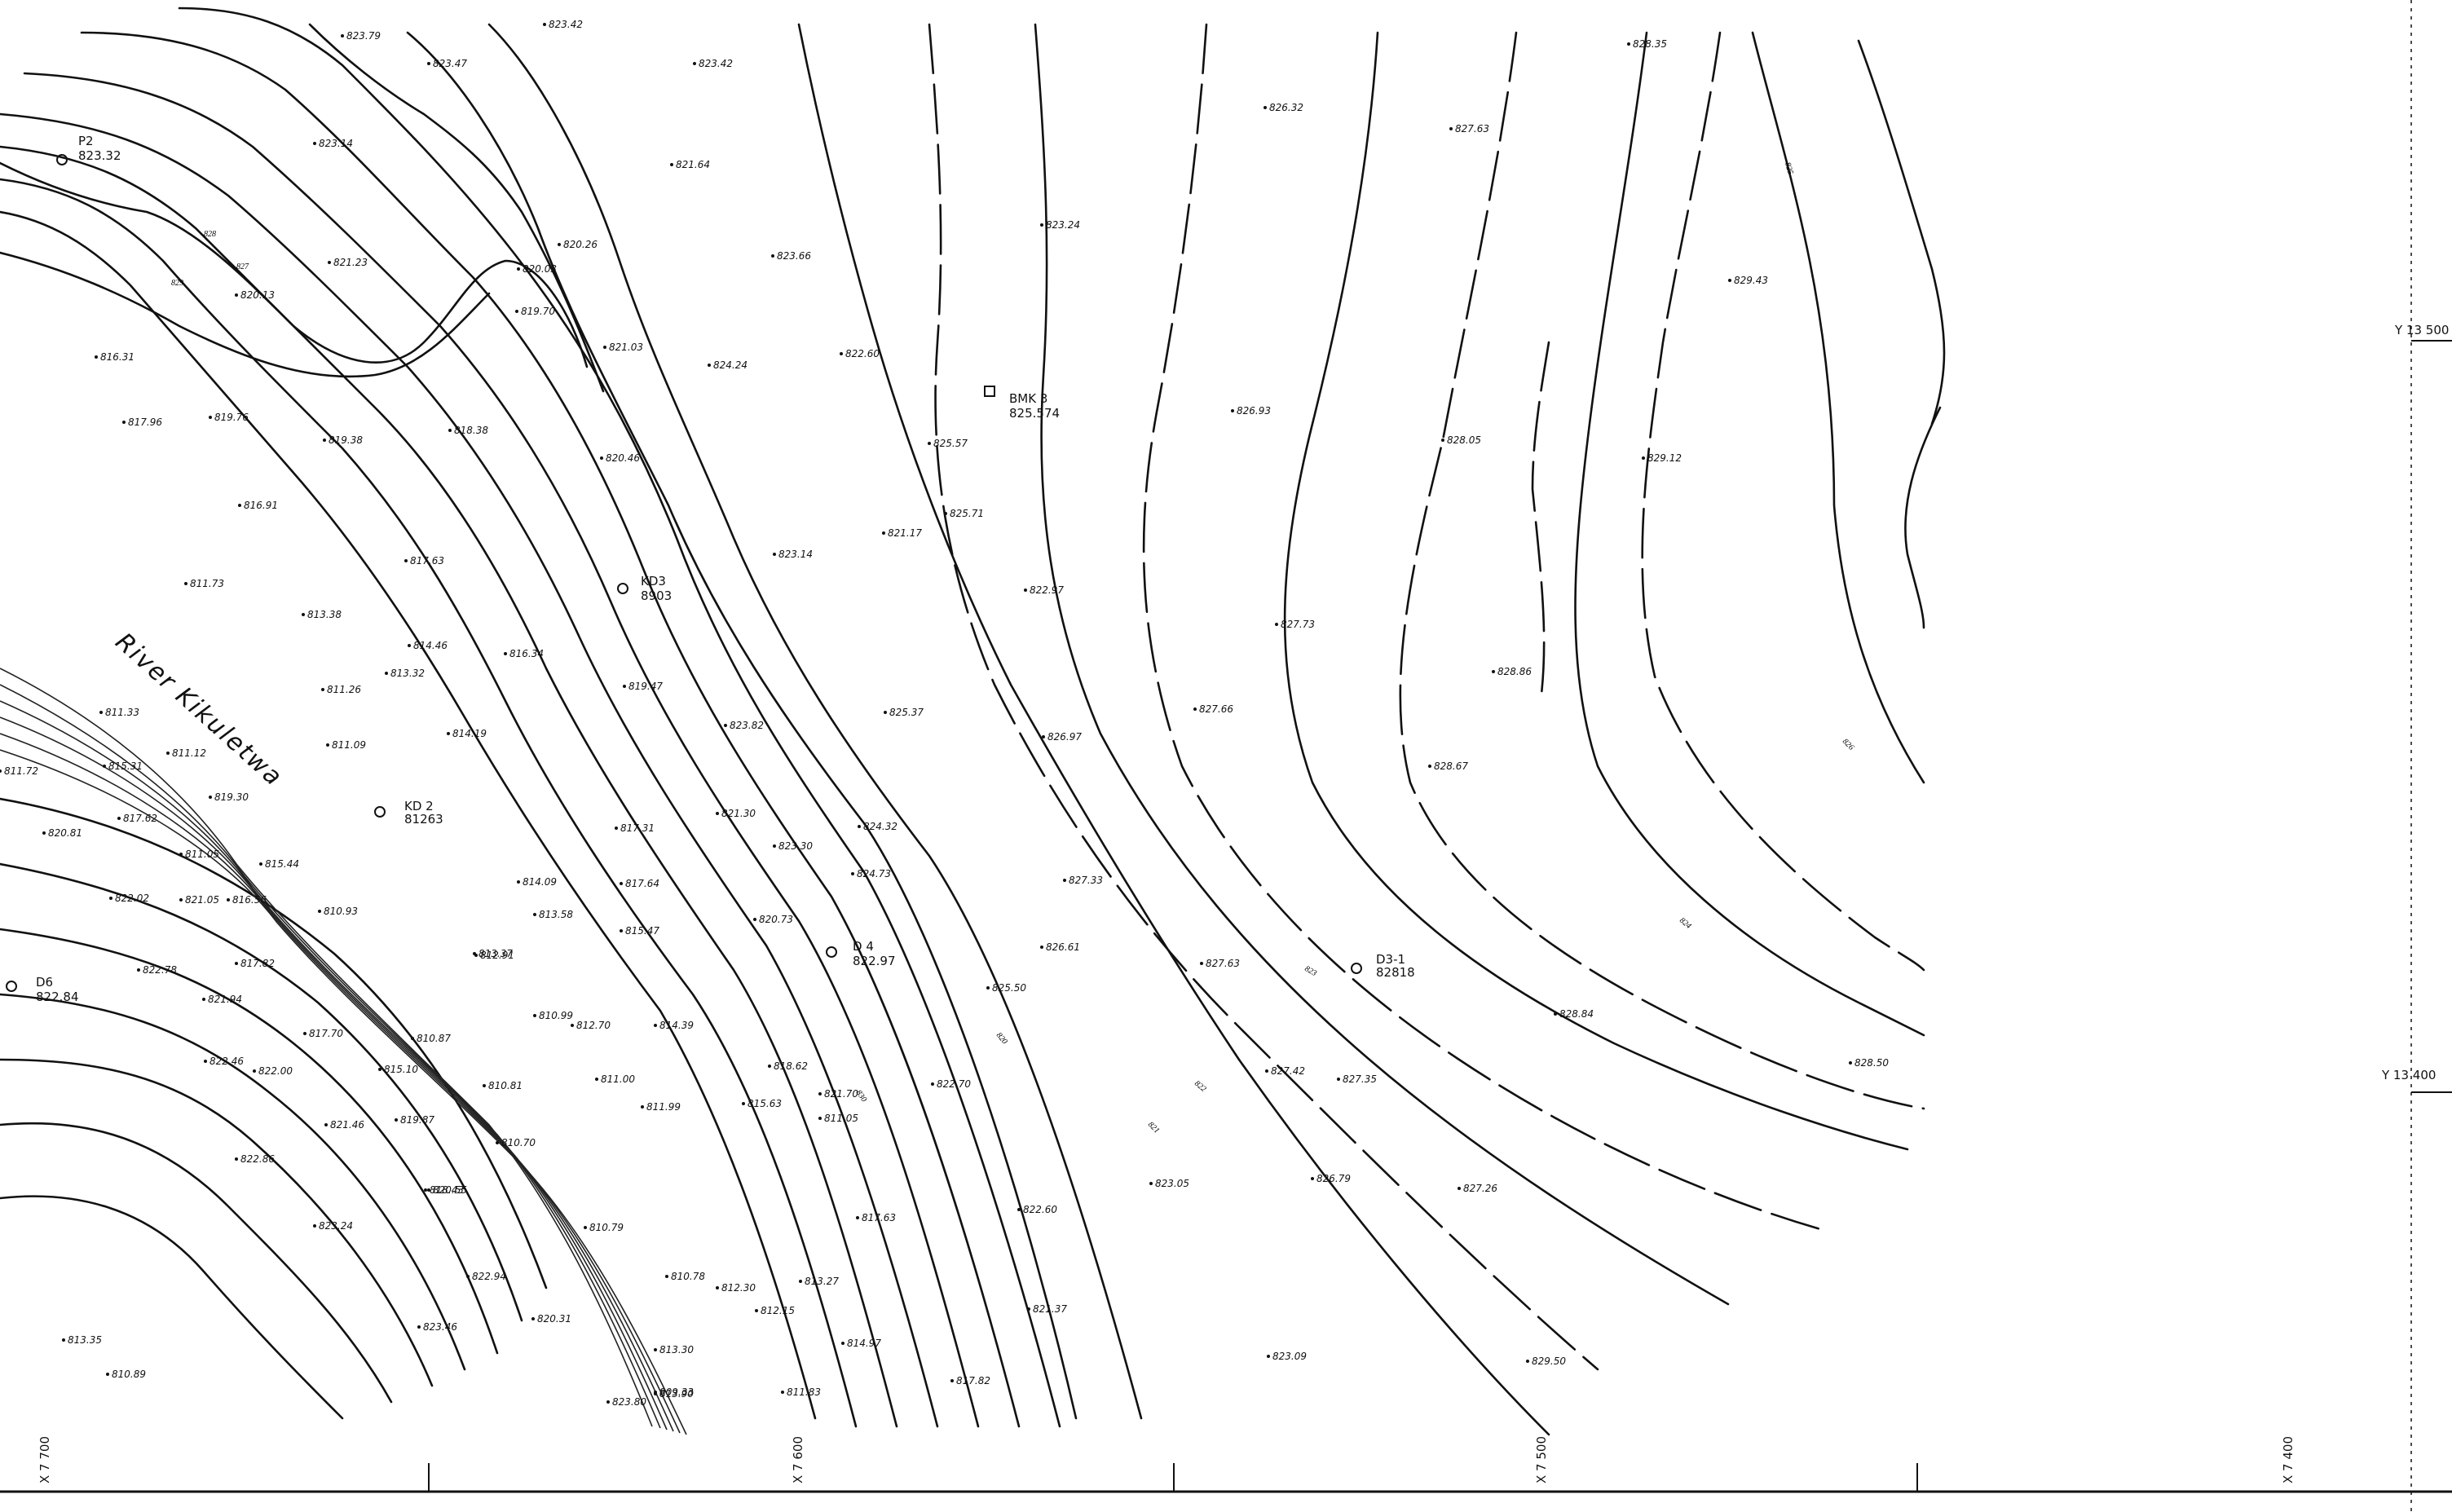 This screenshot has width=2452, height=1512. What do you see at coordinates (1549, 1361) in the screenshot?
I see `spot-height-value: 829.50` at bounding box center [1549, 1361].